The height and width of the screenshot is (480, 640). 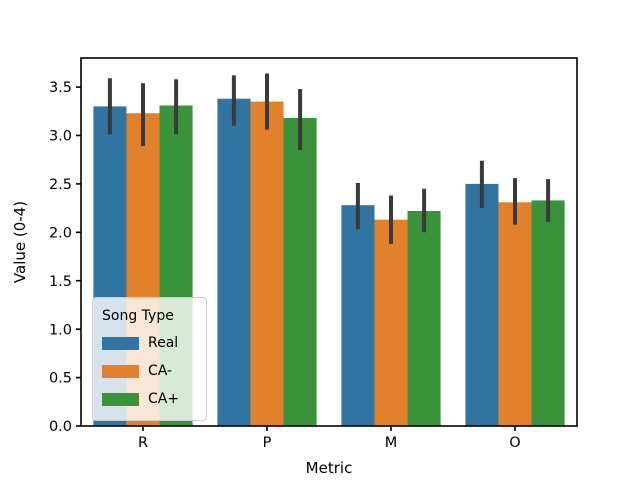 I want to click on legend-swatch-ca-plus-icon, so click(x=120, y=399).